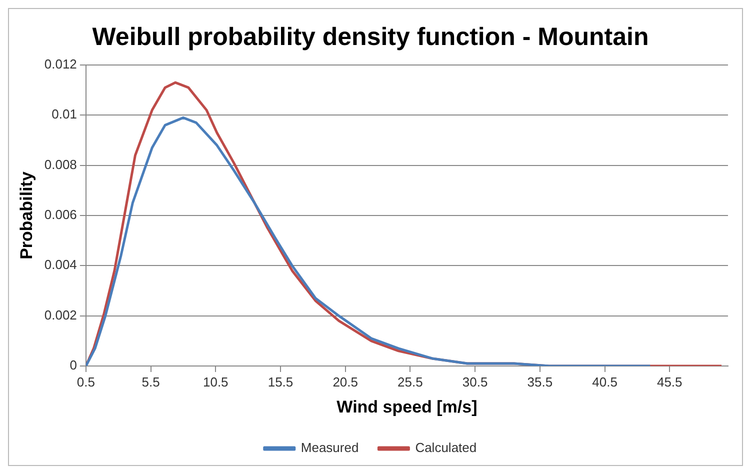 This screenshot has width=751, height=474. Describe the element at coordinates (60, 214) in the screenshot. I see `y-tick-label: 0.006` at that location.